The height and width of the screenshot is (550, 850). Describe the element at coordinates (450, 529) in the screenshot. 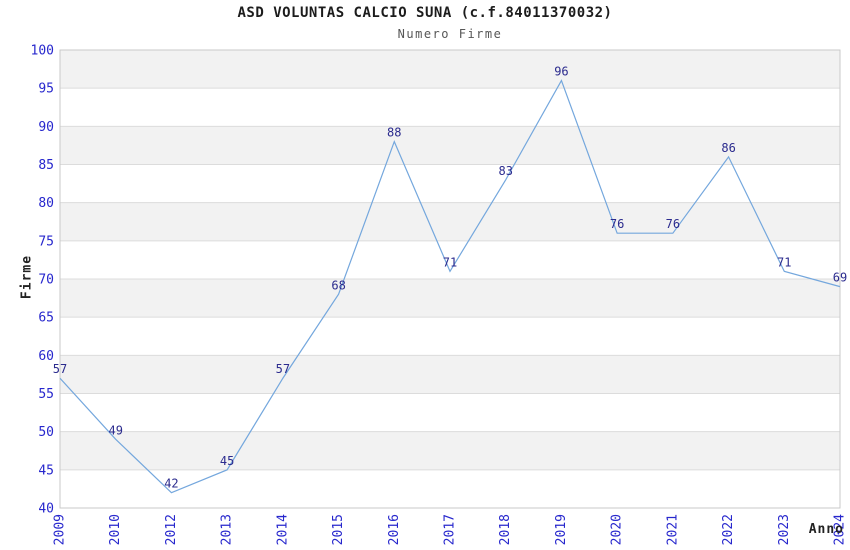

I see `x-tick-label: 2017` at that location.